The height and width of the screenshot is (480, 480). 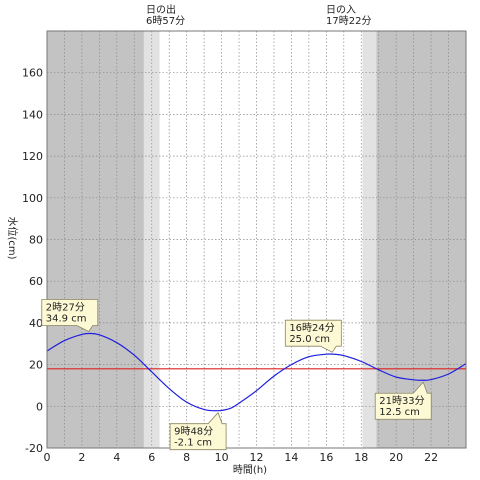 What do you see at coordinates (32, 73) in the screenshot?
I see `y-tick-label: 160` at bounding box center [32, 73].